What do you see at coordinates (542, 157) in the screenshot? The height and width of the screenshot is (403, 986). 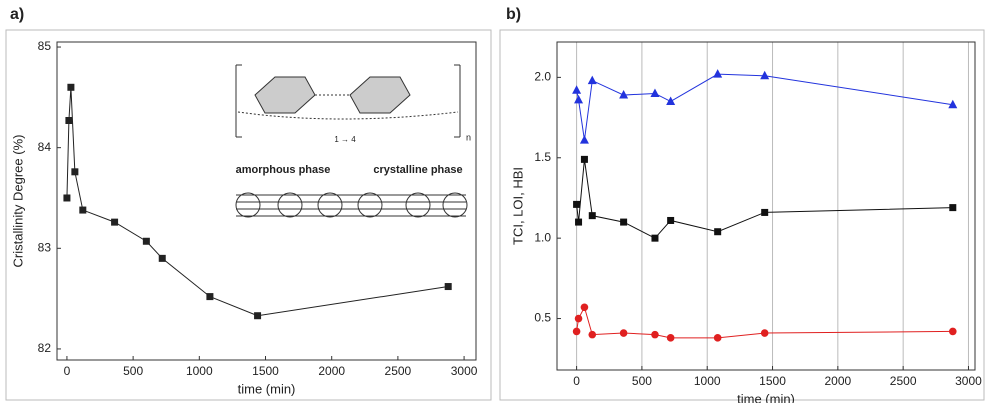 I see `y-tick-label: 1.5` at bounding box center [542, 157].